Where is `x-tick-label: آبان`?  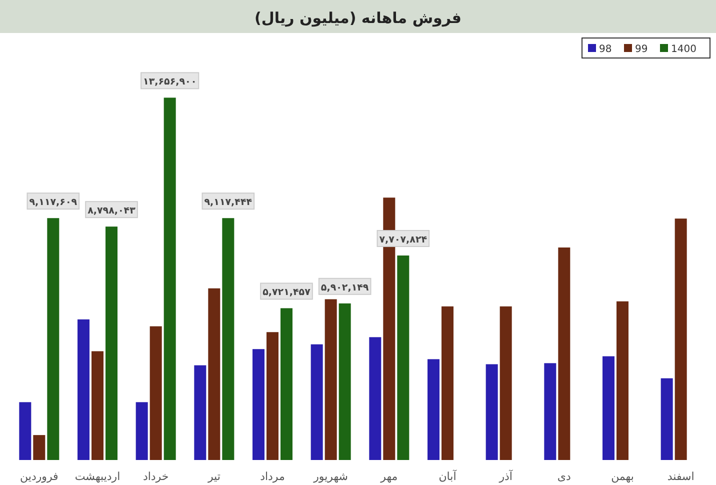
x-tick-label: آبان is located at coordinates (448, 476).